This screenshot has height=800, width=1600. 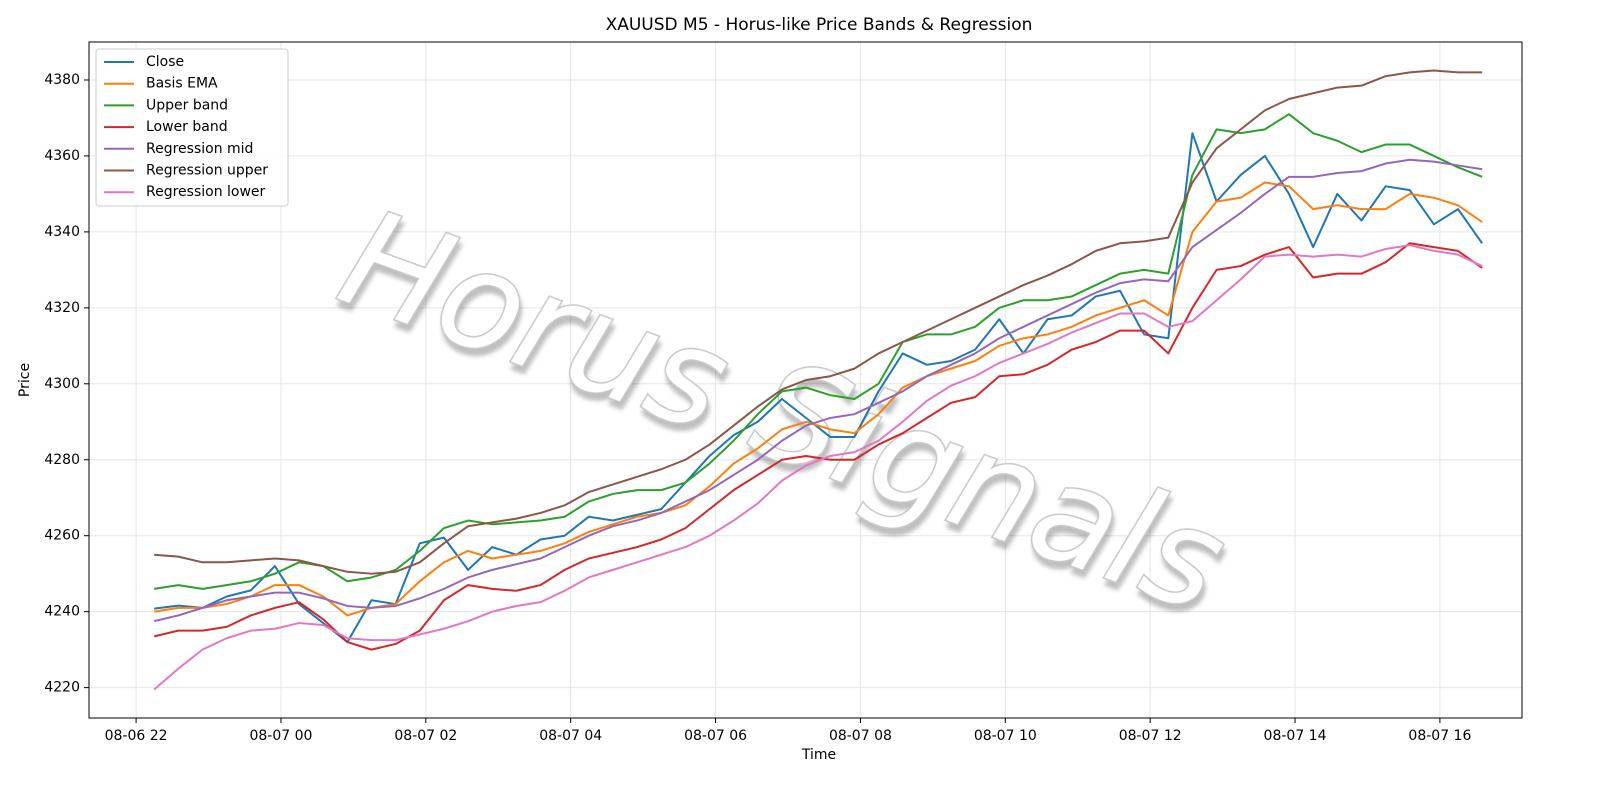 What do you see at coordinates (62, 384) in the screenshot?
I see `y-tick-label: 4300` at bounding box center [62, 384].